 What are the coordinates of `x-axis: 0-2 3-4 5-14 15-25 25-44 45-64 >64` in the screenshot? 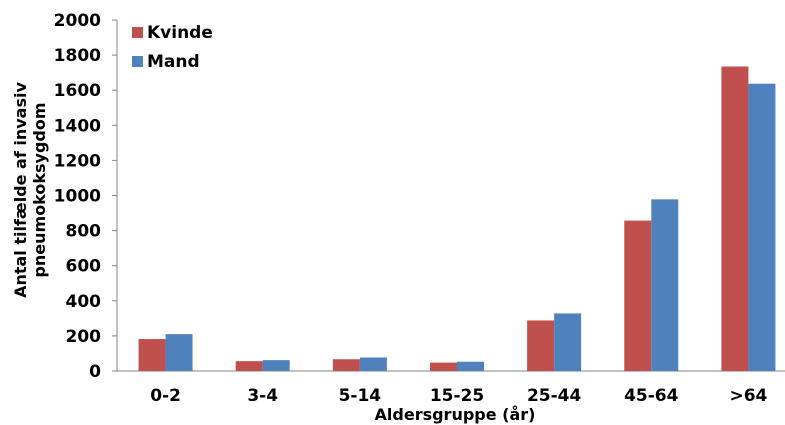 It's located at (451, 388).